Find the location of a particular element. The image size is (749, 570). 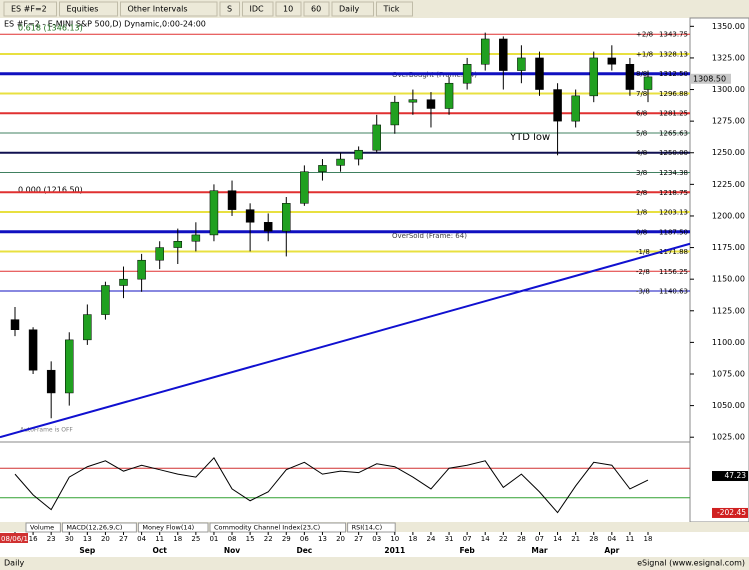

murrey-price: 1265.63 is located at coordinates (673, 133).